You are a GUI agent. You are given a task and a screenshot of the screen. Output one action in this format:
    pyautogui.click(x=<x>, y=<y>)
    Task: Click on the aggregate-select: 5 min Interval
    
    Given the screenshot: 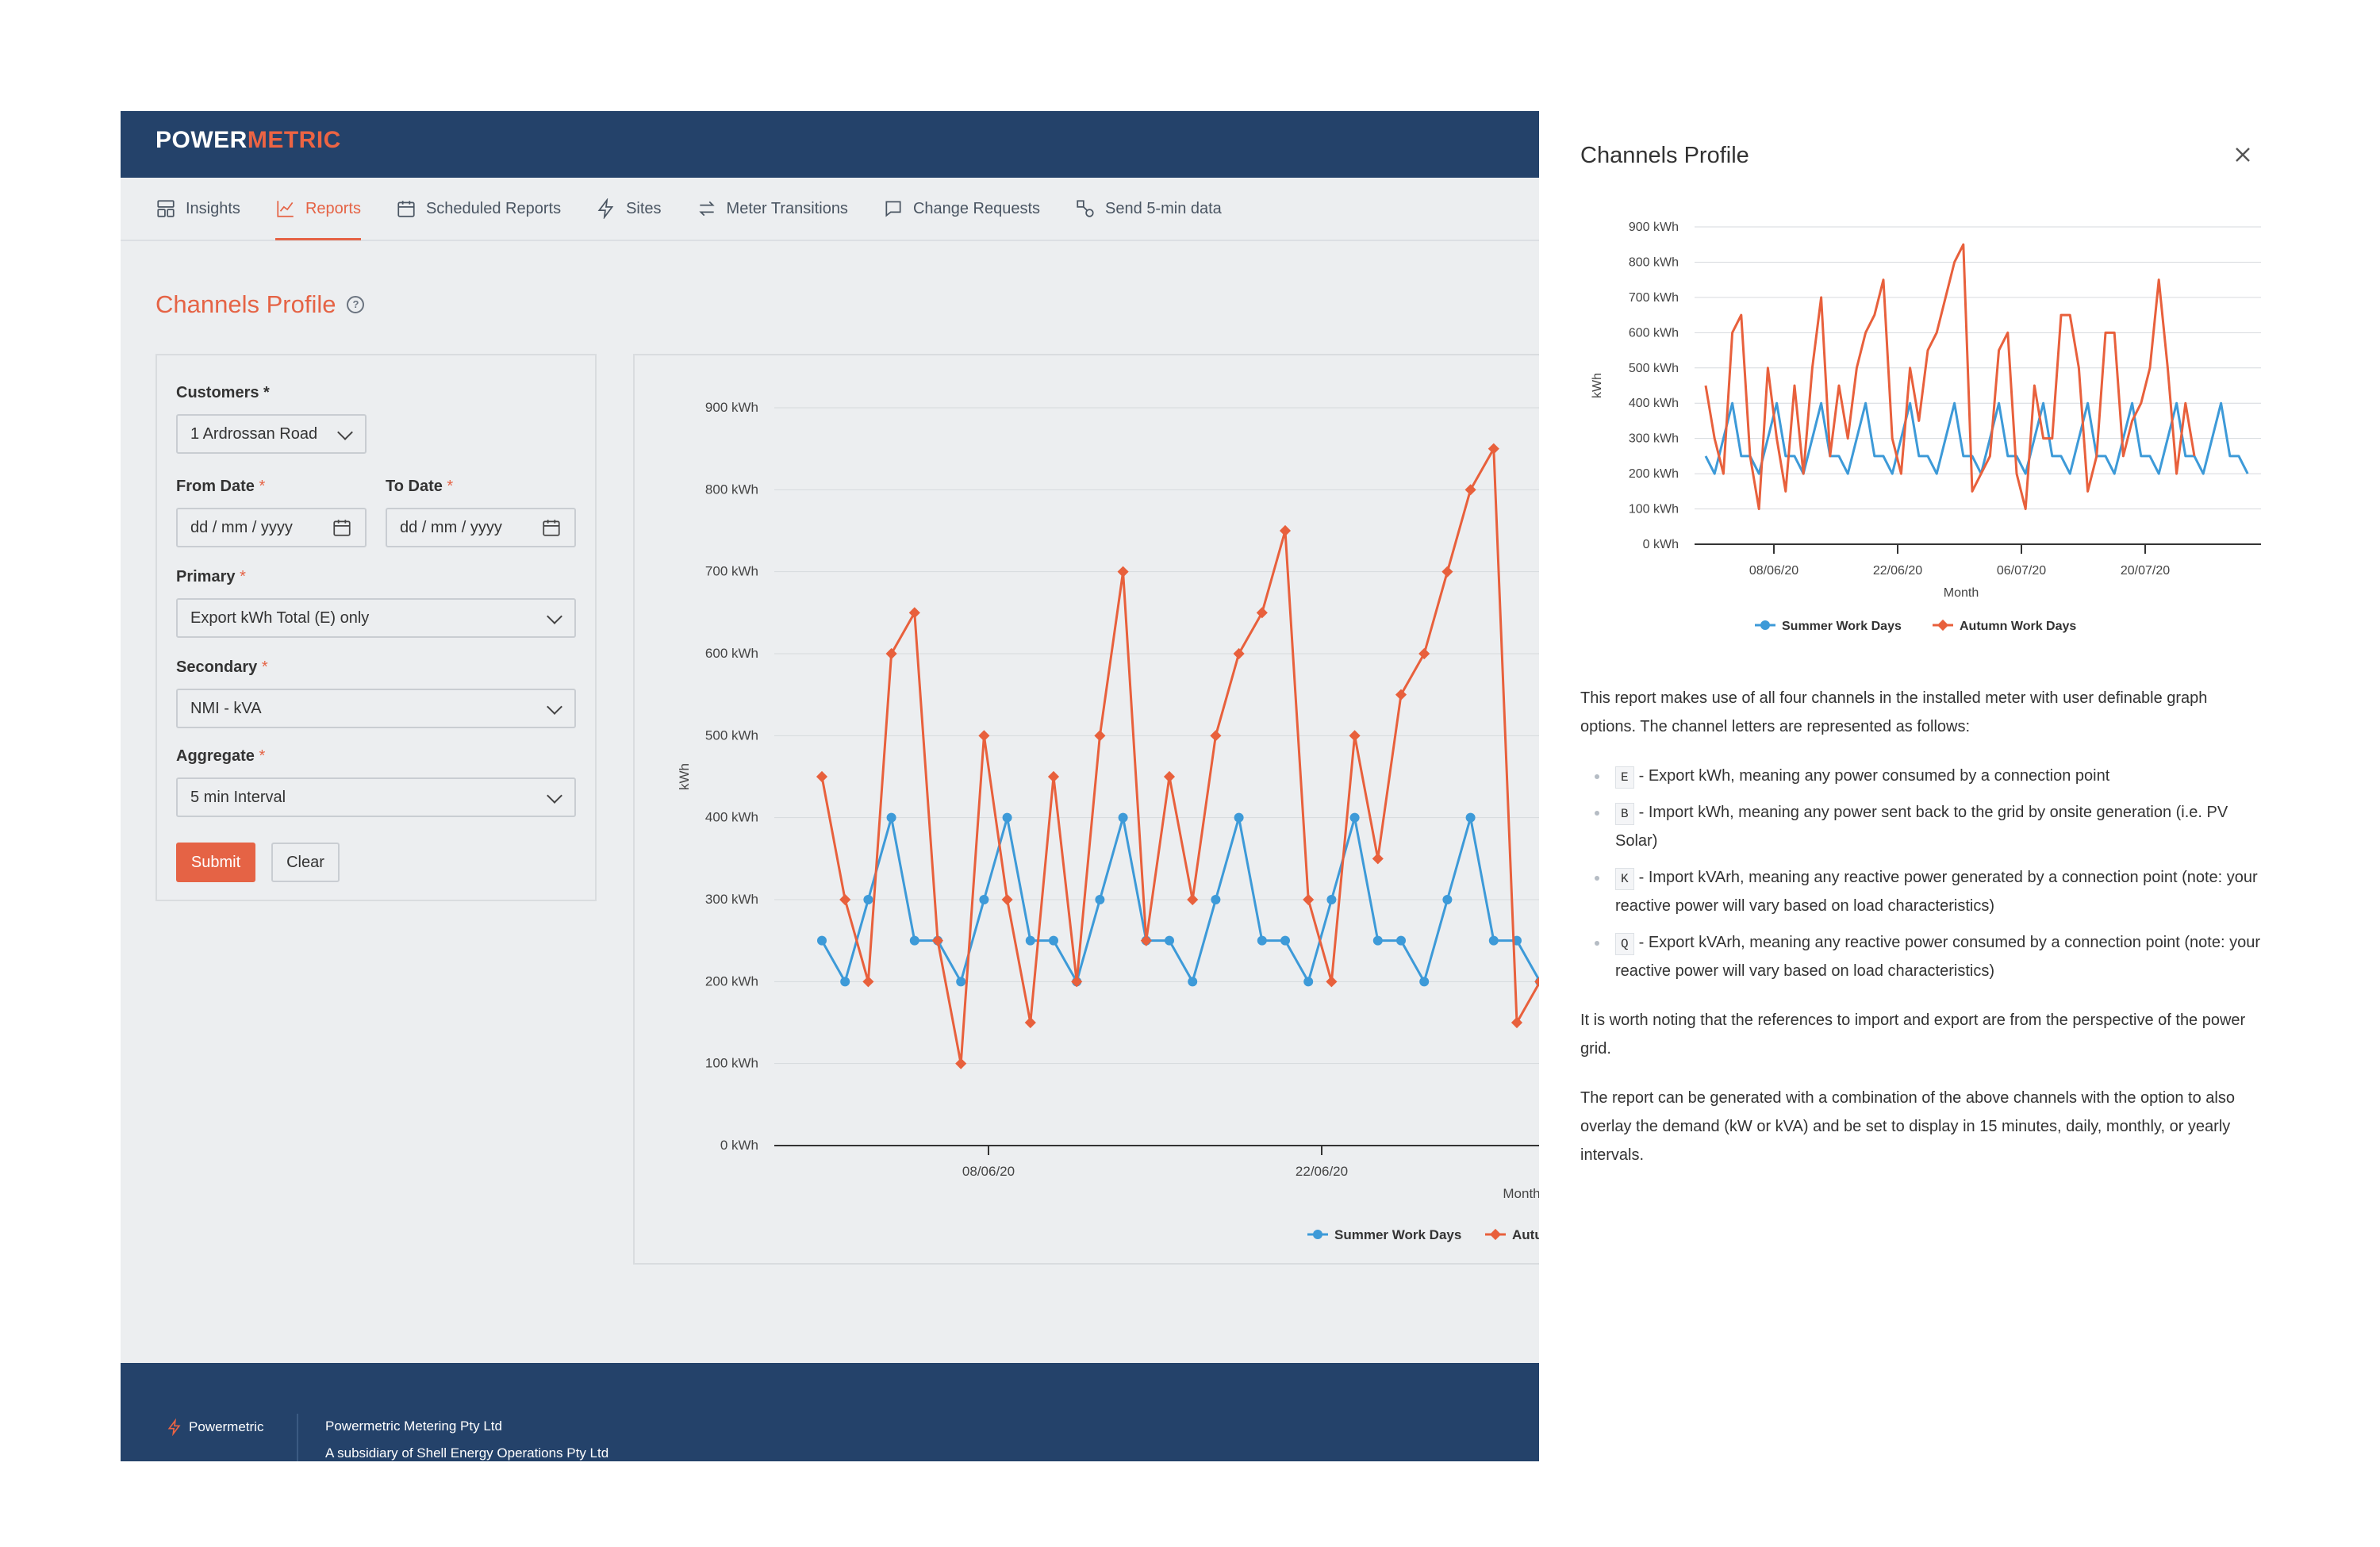 What is the action you would take?
    pyautogui.click(x=376, y=797)
    